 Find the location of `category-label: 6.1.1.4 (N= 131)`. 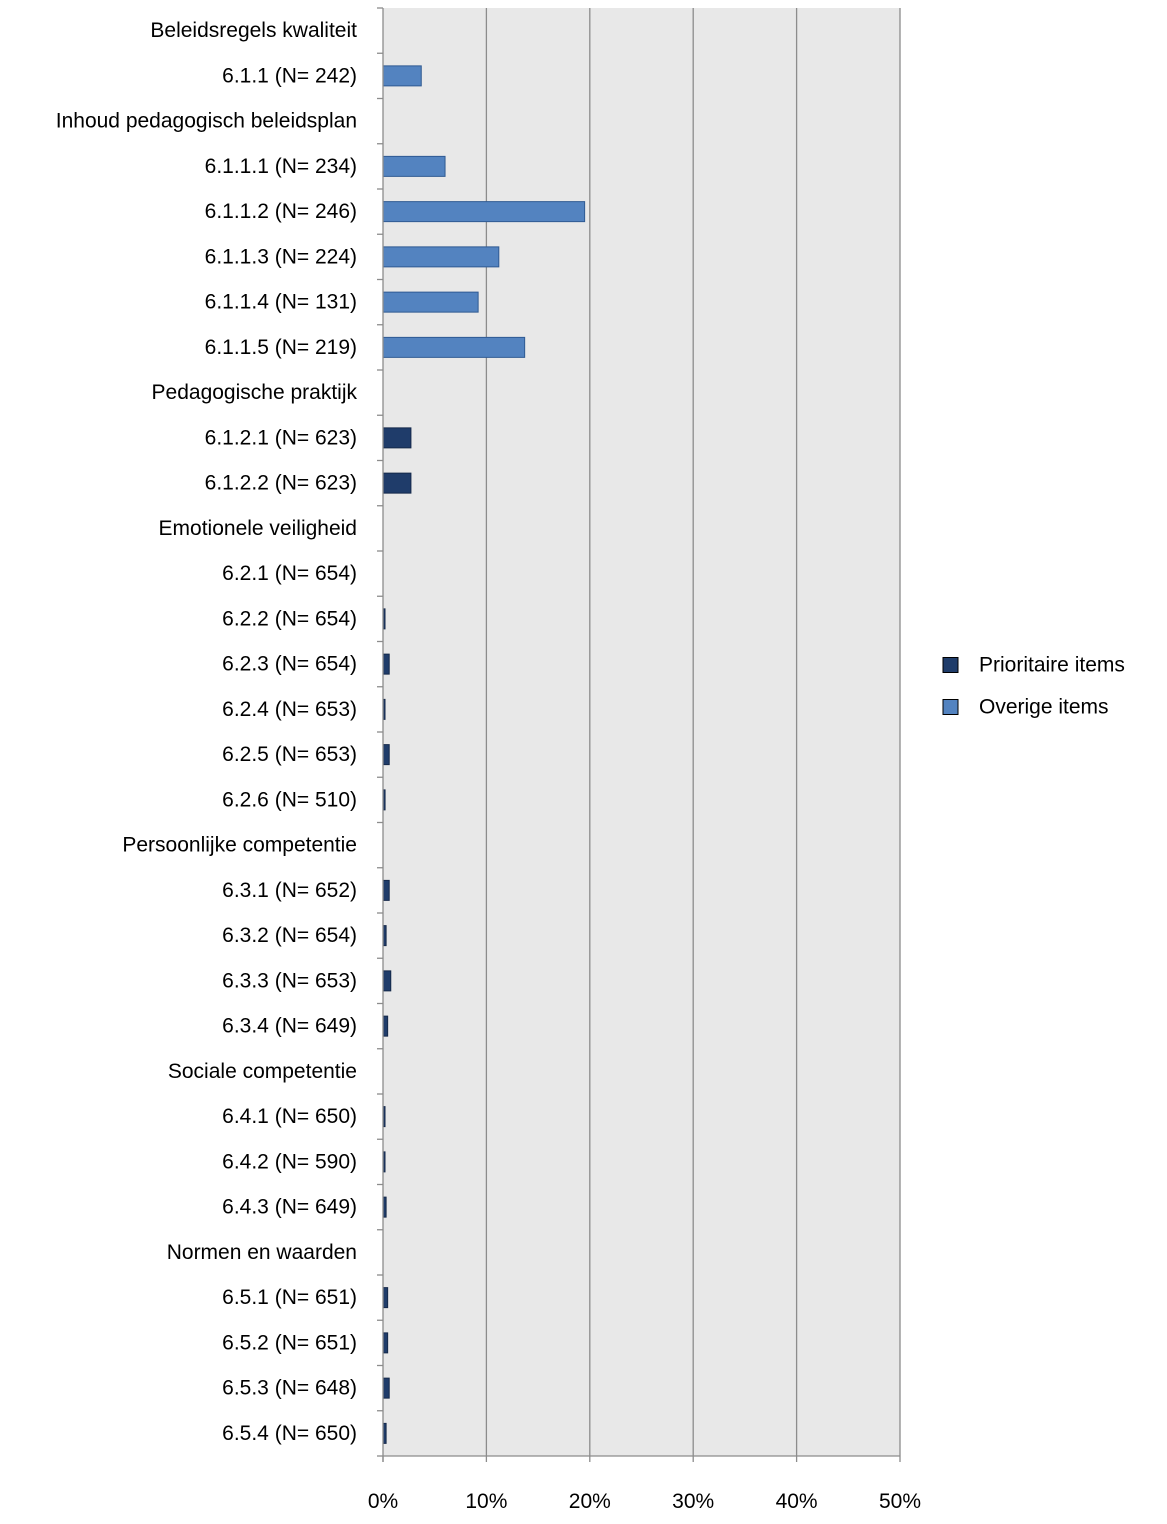

category-label: 6.1.1.4 (N= 131) is located at coordinates (281, 302).